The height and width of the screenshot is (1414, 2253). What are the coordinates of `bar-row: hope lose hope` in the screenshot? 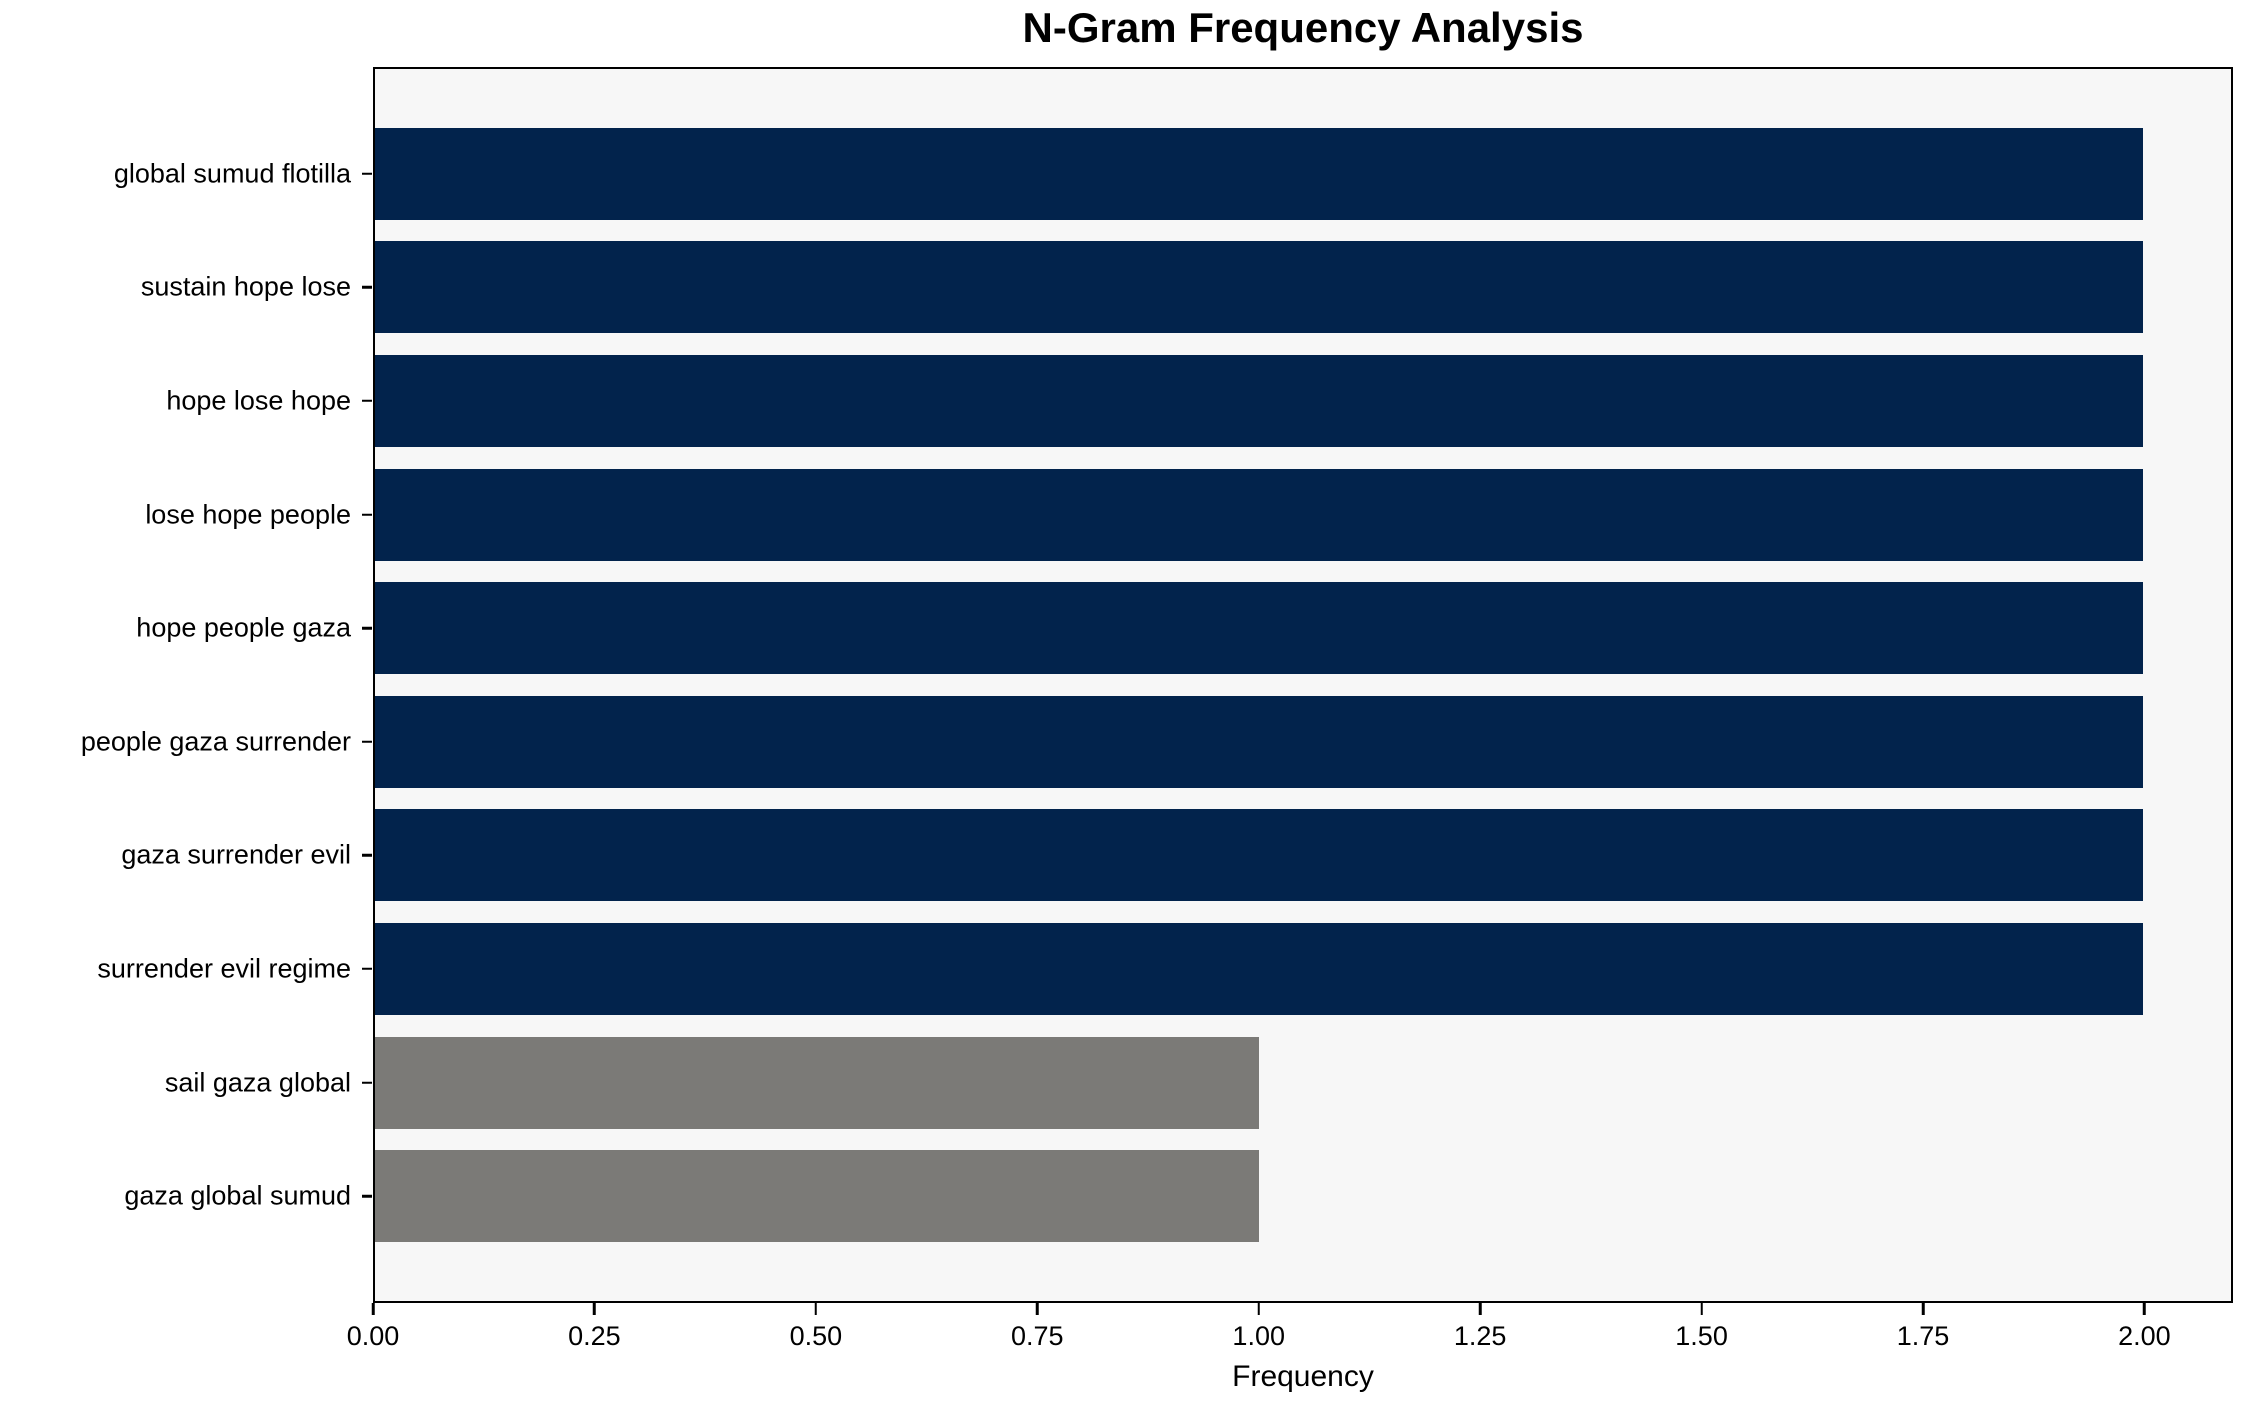 It's located at (1198, 401).